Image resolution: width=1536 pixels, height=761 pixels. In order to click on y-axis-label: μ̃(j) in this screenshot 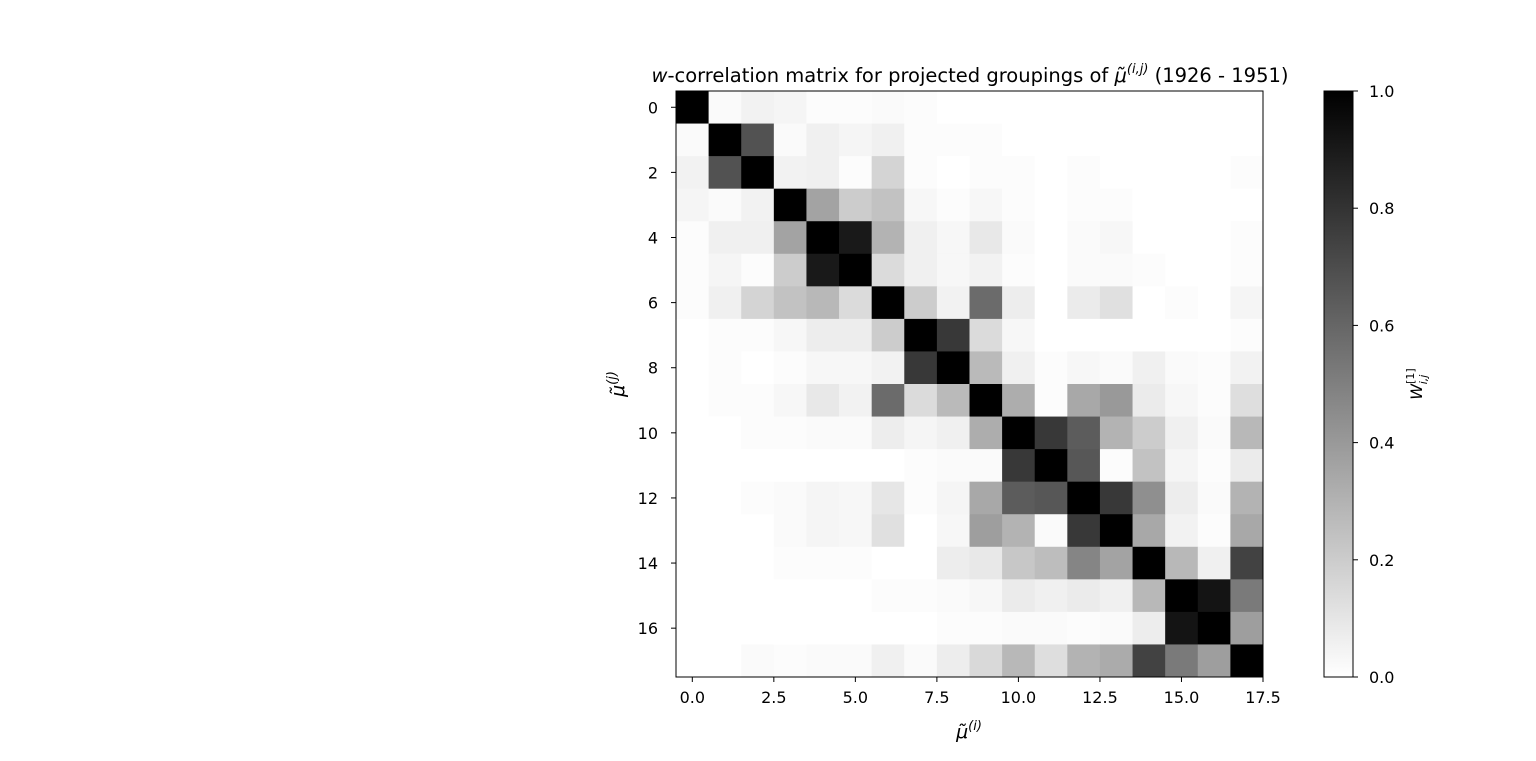, I will do `click(617, 384)`.